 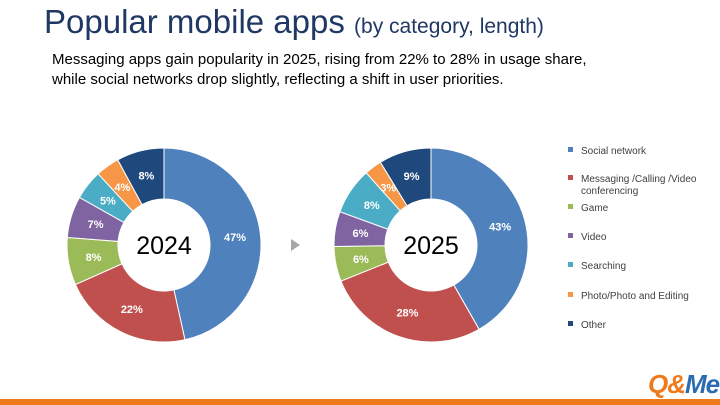 What do you see at coordinates (412, 177) in the screenshot?
I see `donut-2025-data-label-6: 9%` at bounding box center [412, 177].